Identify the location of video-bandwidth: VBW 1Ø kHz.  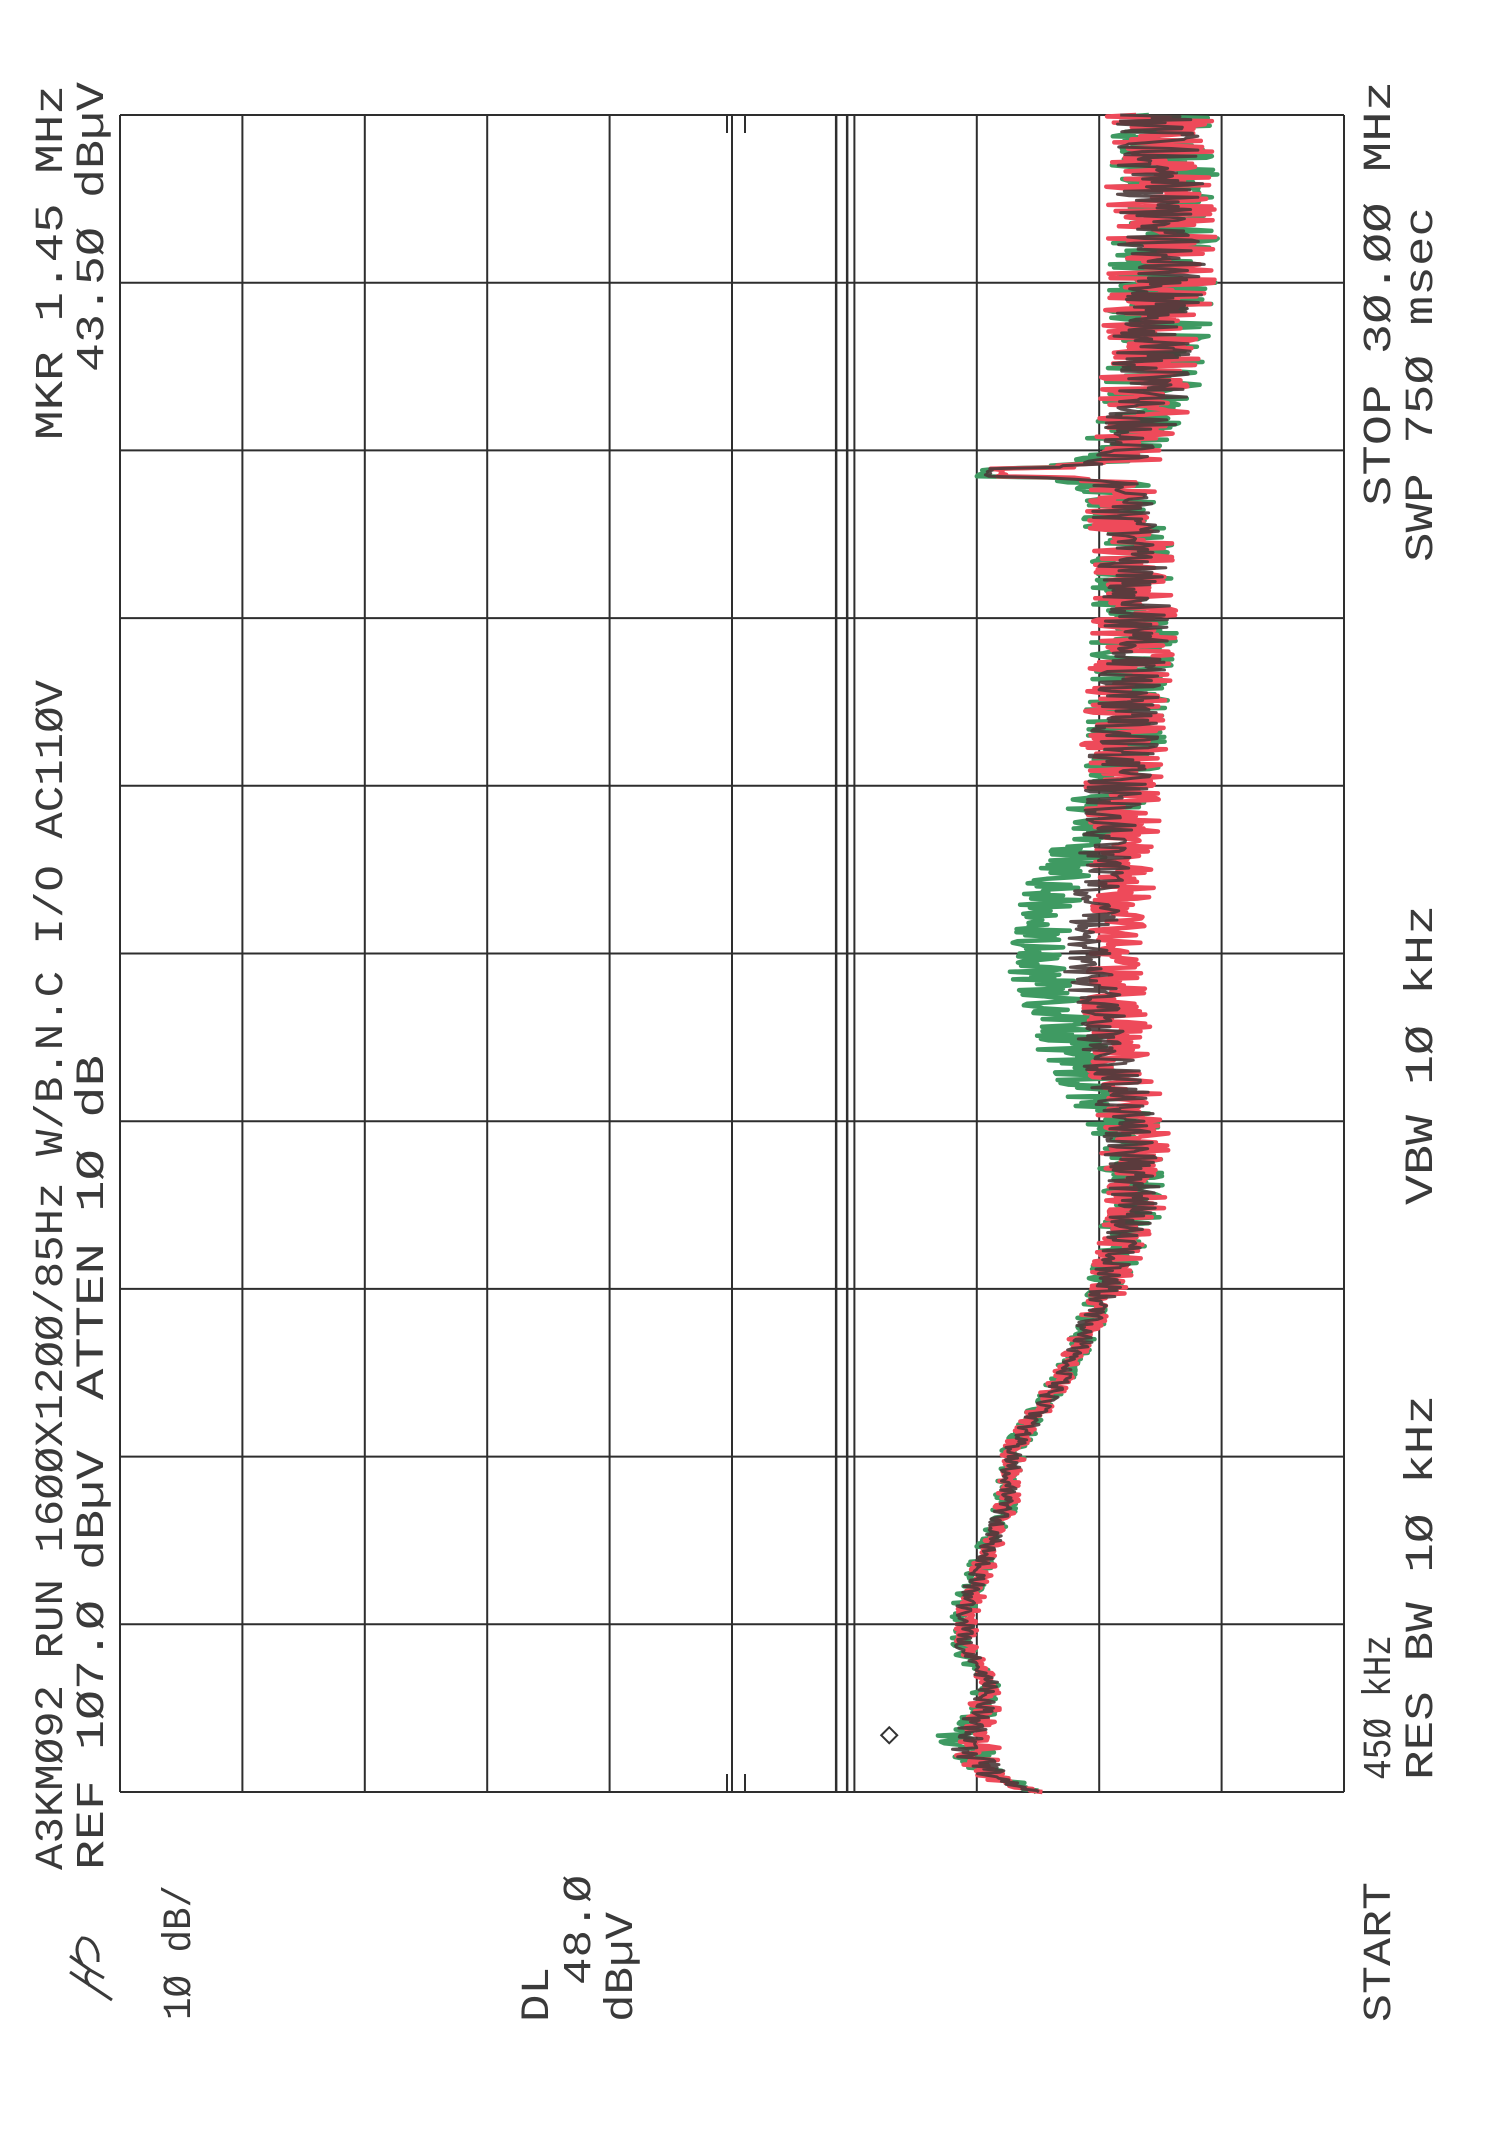
(1422, 1055).